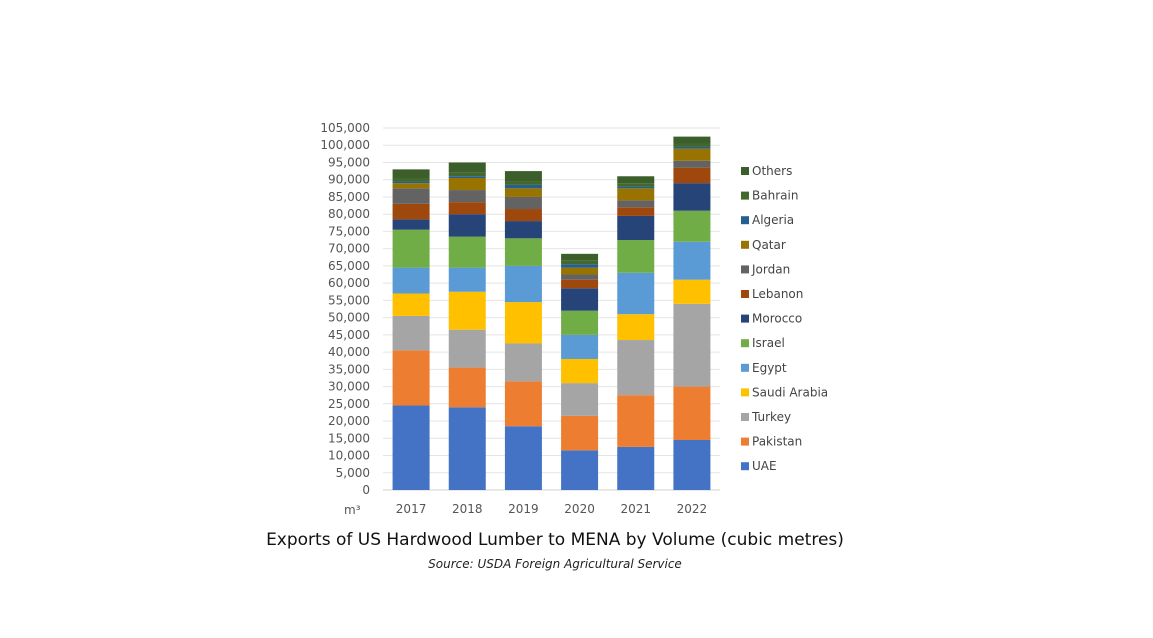 The width and height of the screenshot is (1153, 638). Describe the element at coordinates (580, 271) in the screenshot. I see `bar-segment-qatar-2020` at that location.